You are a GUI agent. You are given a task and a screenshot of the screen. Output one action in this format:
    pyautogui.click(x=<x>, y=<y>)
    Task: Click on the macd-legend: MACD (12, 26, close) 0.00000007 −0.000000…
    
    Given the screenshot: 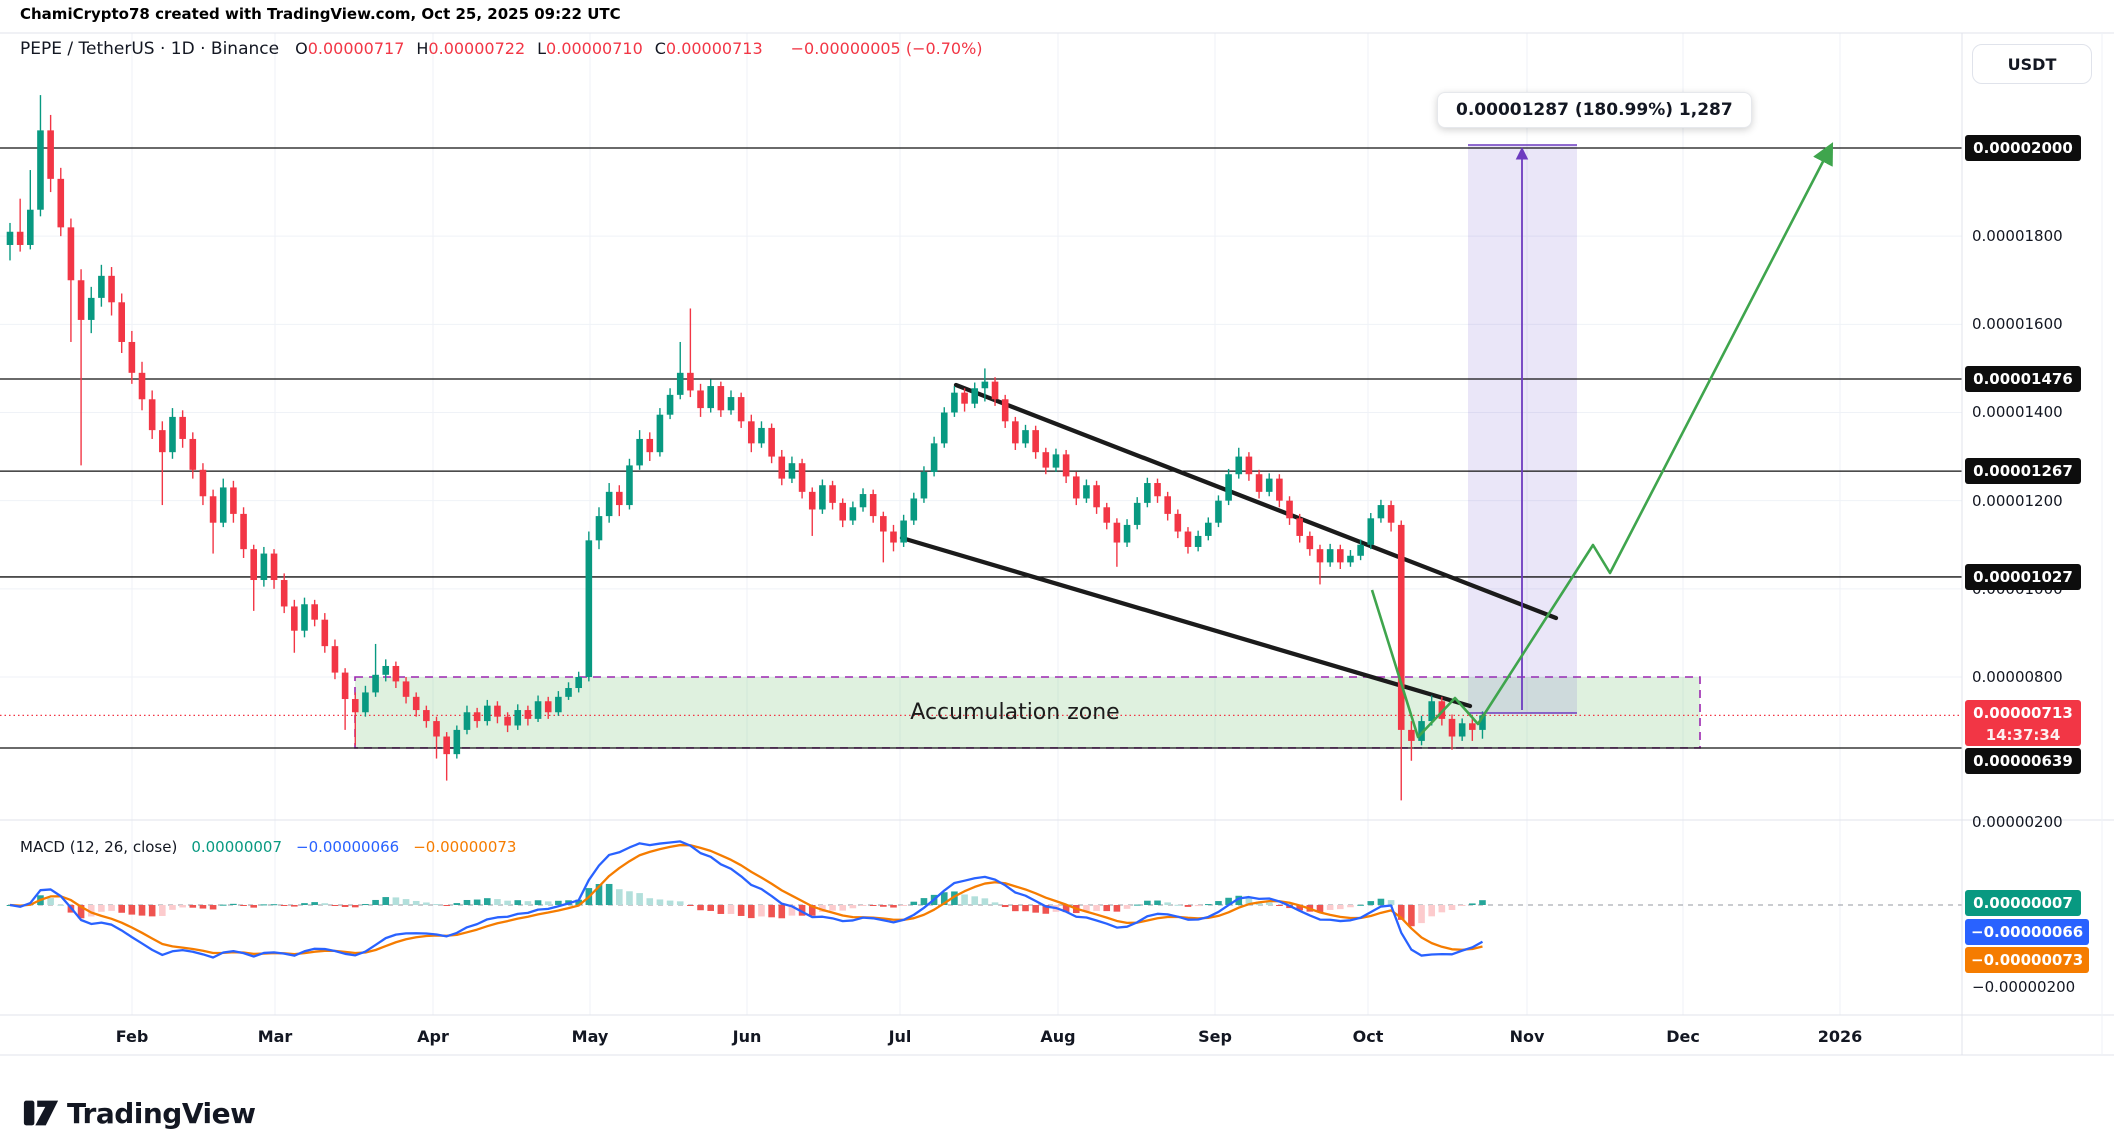 What is the action you would take?
    pyautogui.click(x=275, y=847)
    